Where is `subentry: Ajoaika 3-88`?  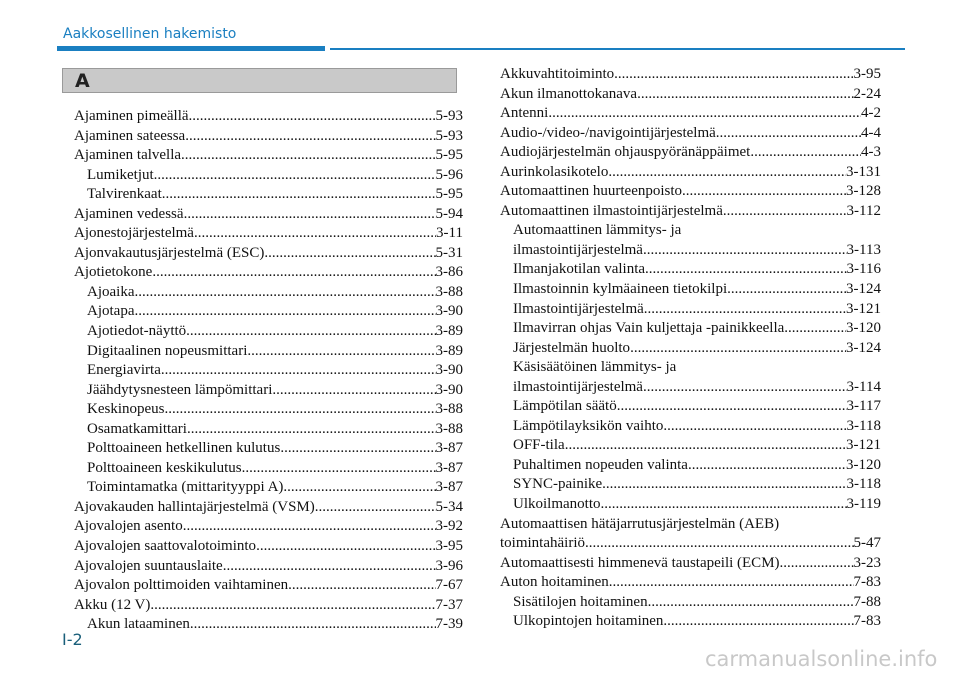 subentry: Ajoaika 3-88 is located at coordinates (268, 293).